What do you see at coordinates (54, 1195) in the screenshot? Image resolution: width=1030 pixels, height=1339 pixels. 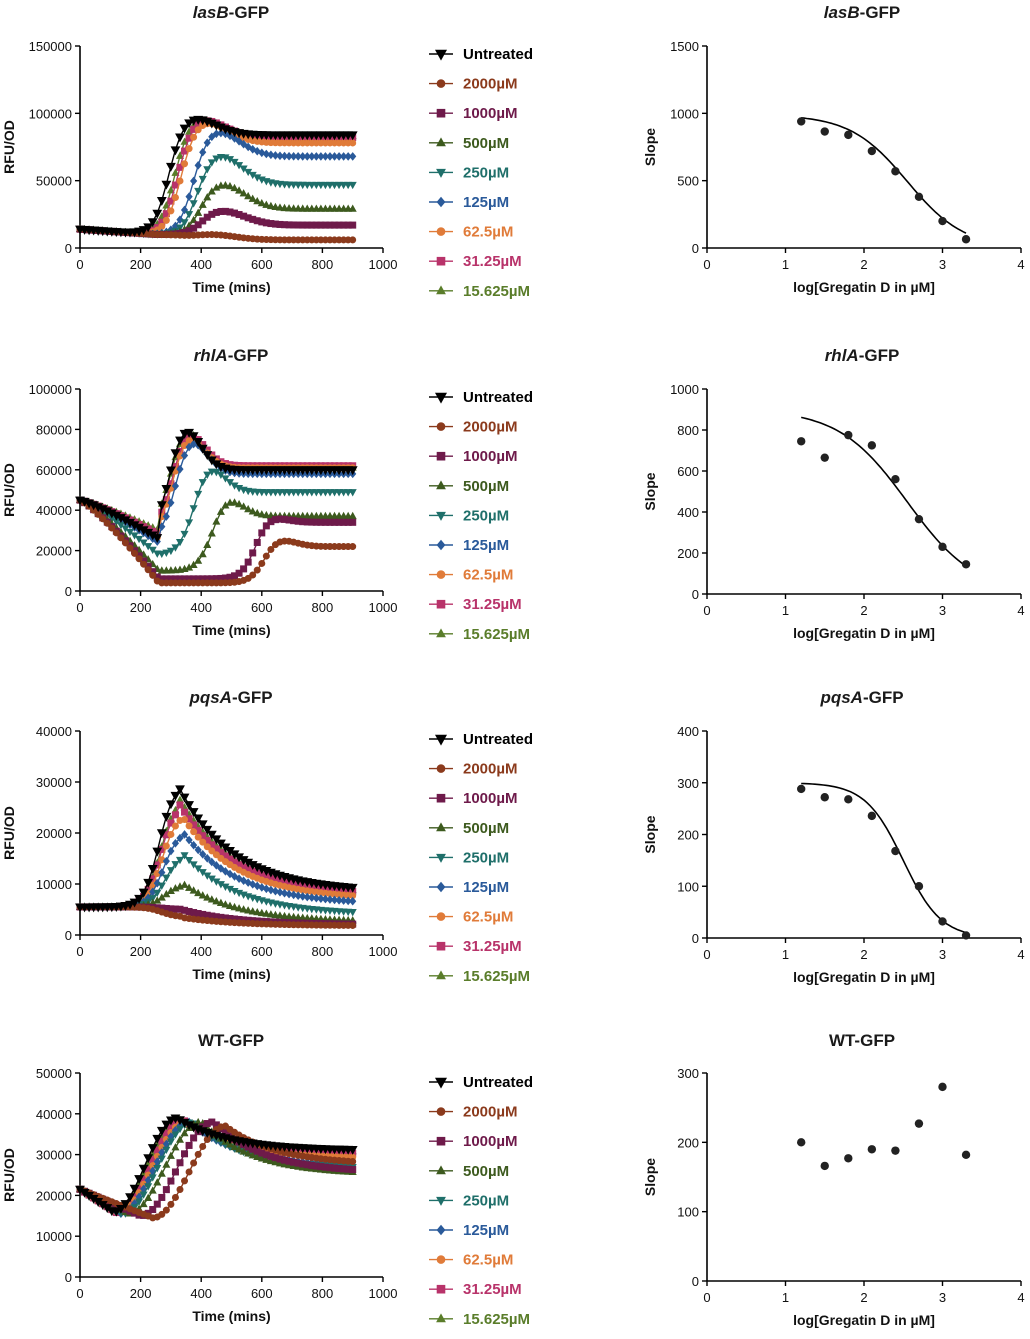 I see `WT-time-y-tick-label: 20000` at bounding box center [54, 1195].